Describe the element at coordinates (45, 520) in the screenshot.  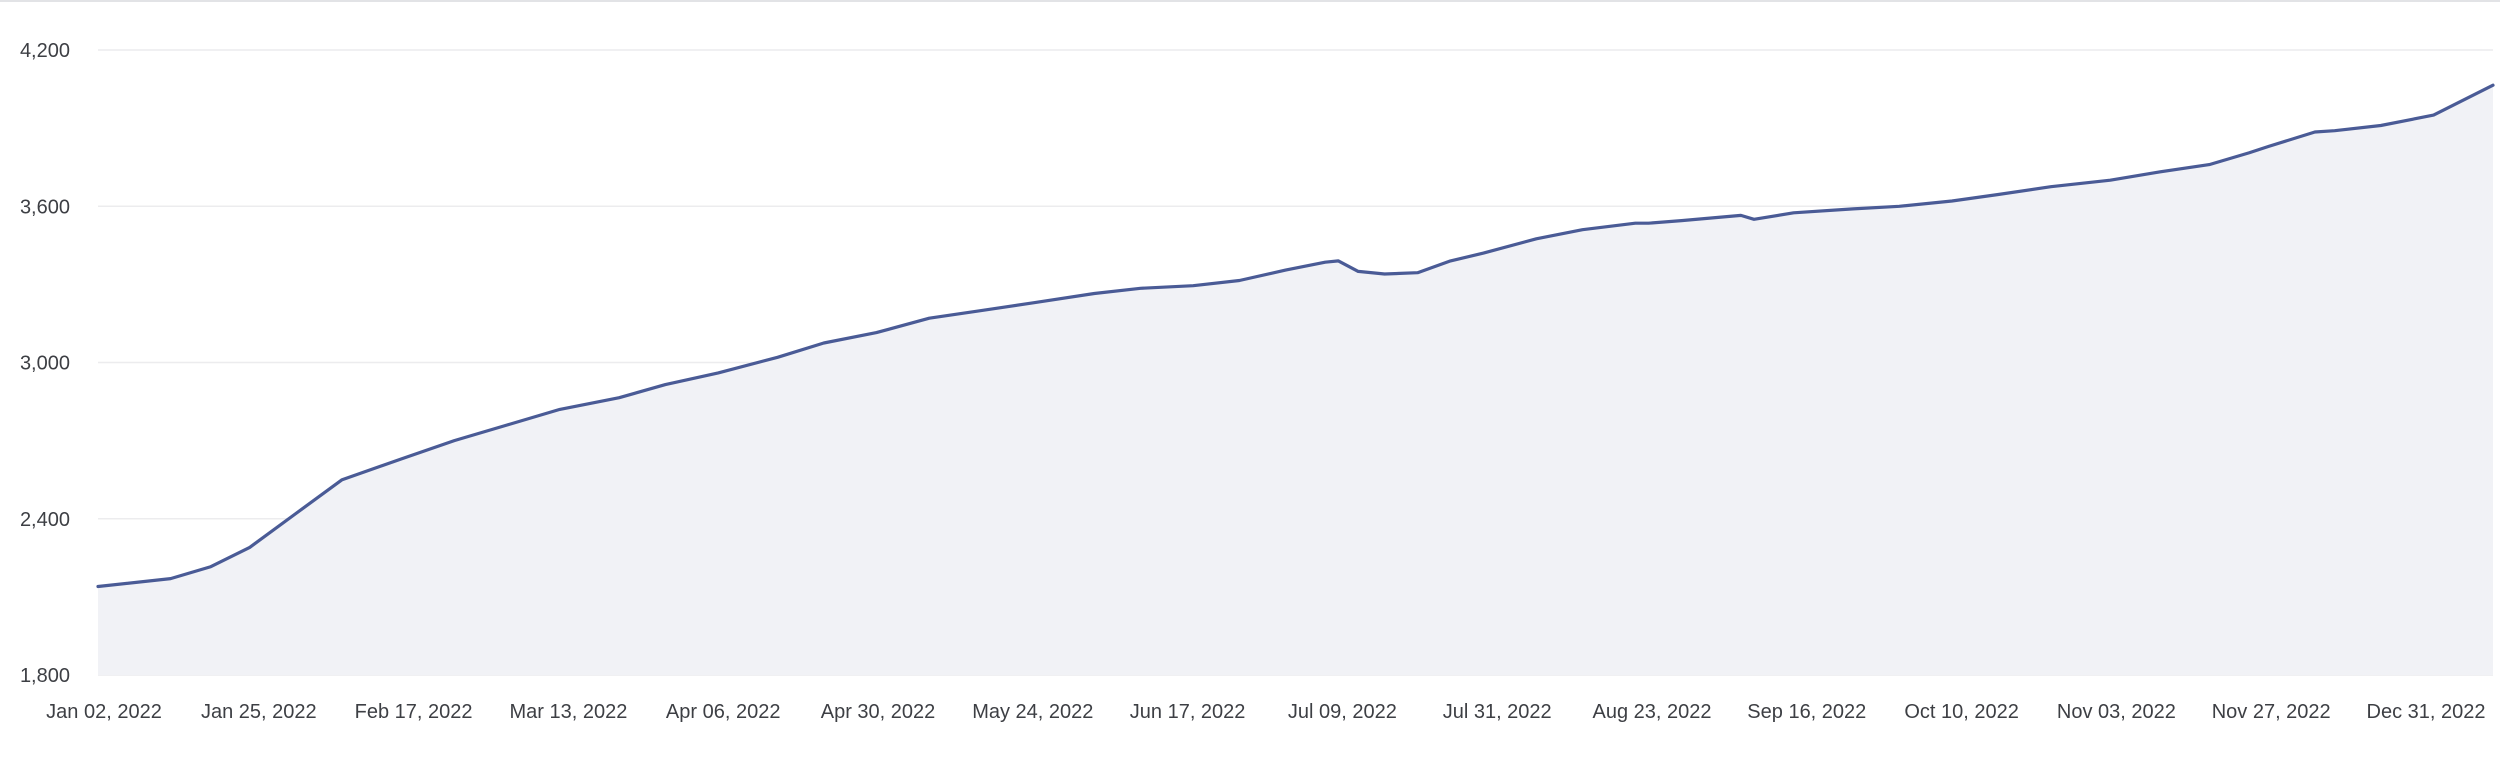
I see `y-tick-label: 2,400` at that location.